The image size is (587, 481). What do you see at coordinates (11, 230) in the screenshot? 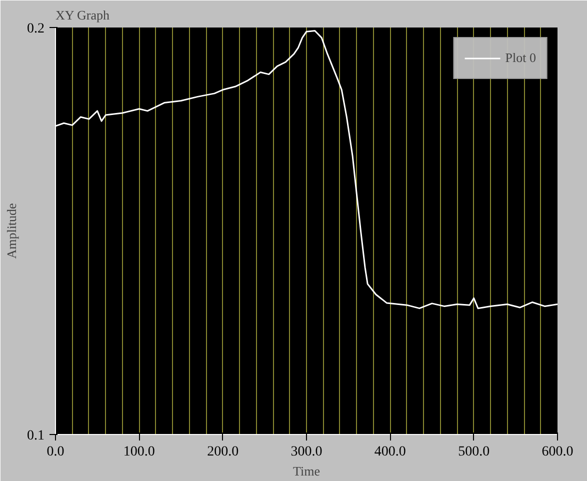
I see `y-axis-title: Amplitude` at bounding box center [11, 230].